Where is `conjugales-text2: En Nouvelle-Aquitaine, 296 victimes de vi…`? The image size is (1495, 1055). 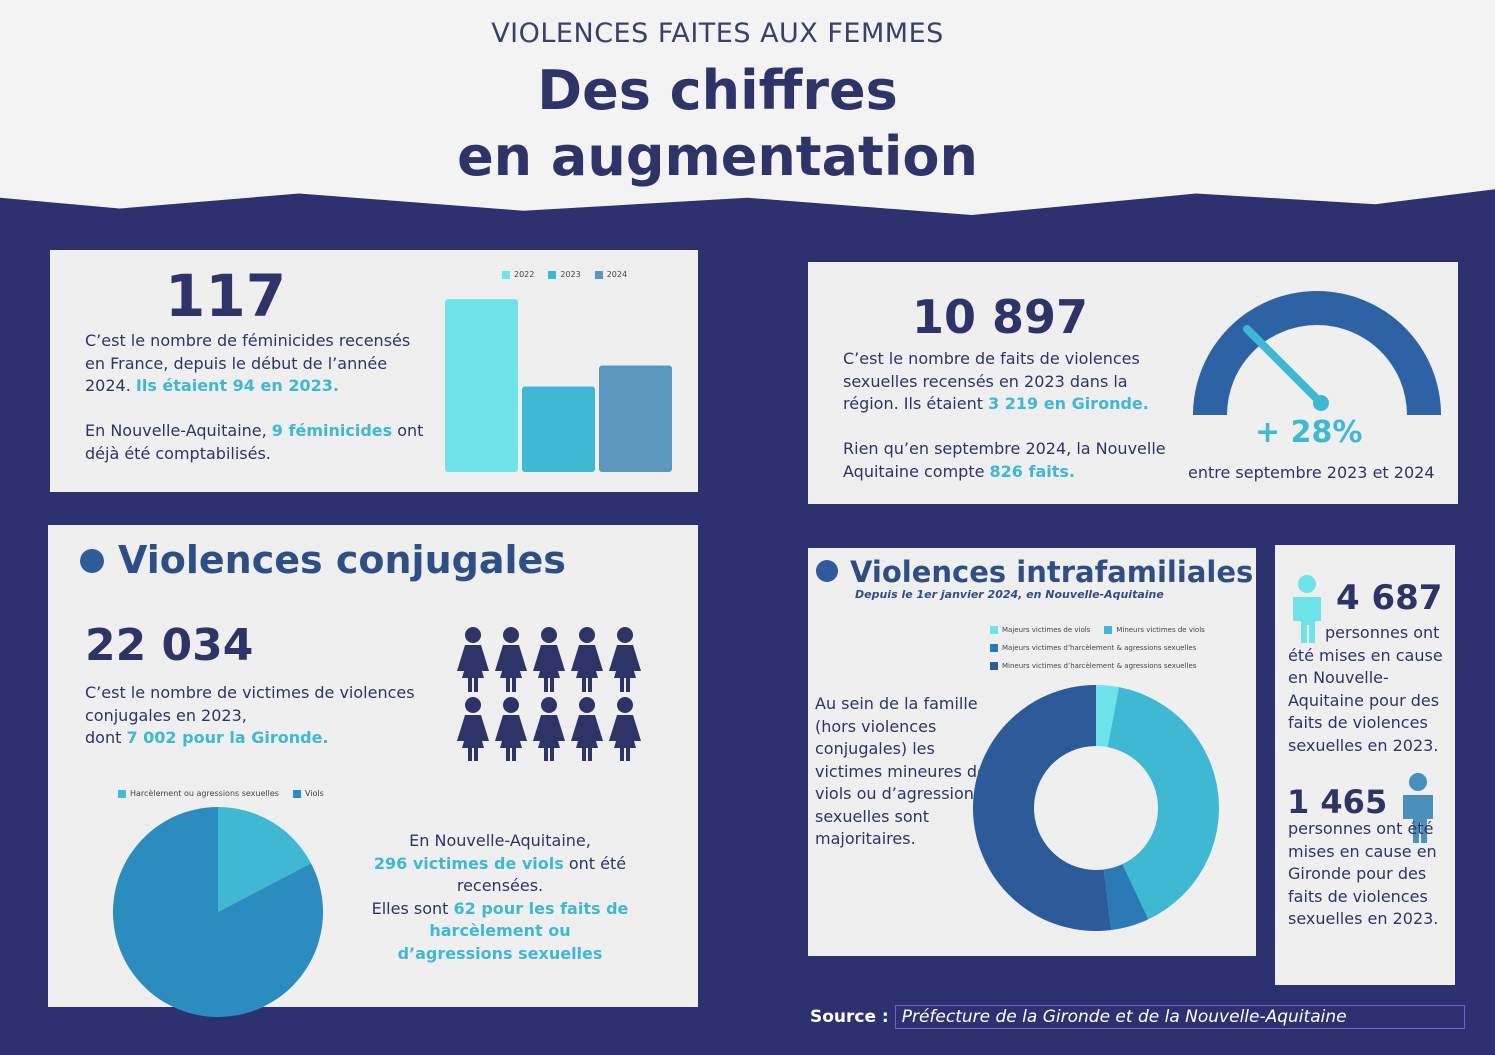 conjugales-text2: En Nouvelle-Aquitaine, 296 victimes de vi… is located at coordinates (500, 897).